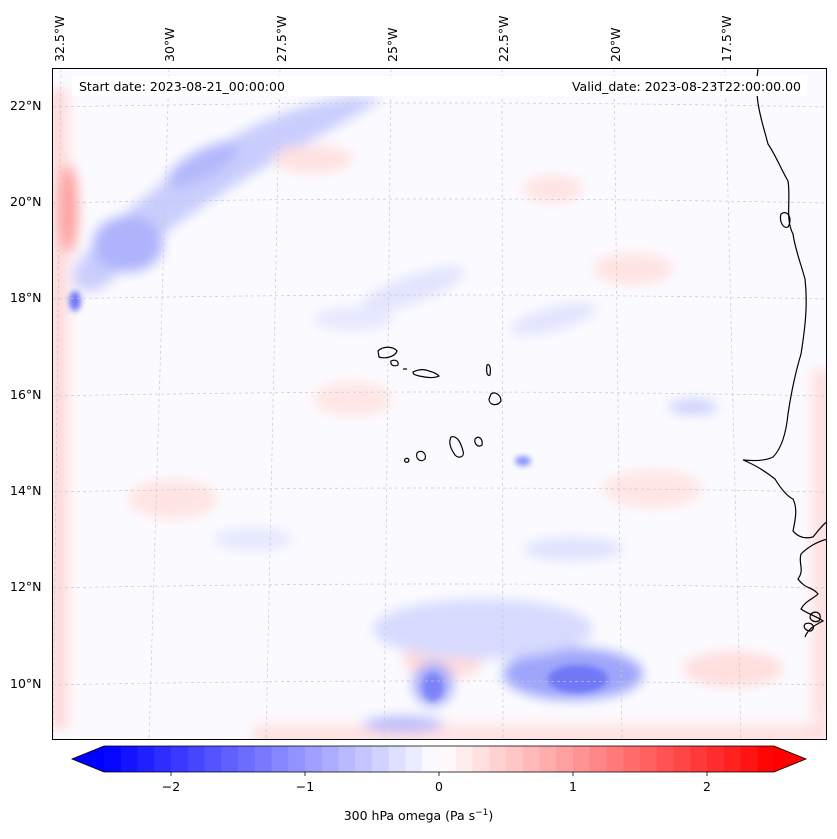 The image size is (837, 839). What do you see at coordinates (439, 586) in the screenshot?
I see `parallel-12n` at bounding box center [439, 586].